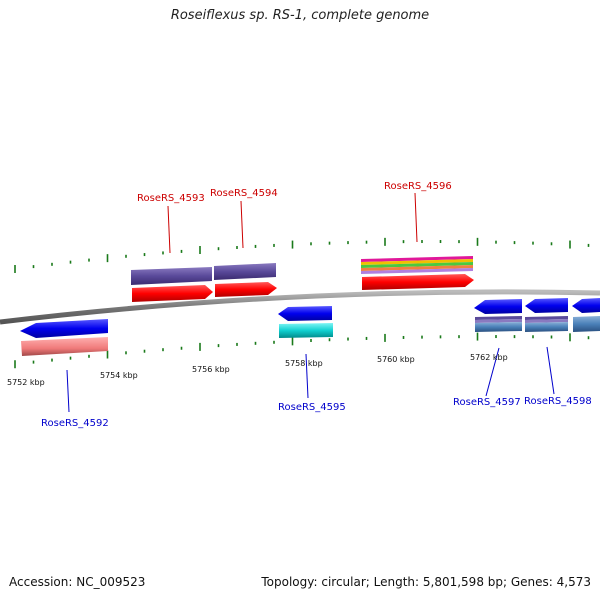 The height and width of the screenshot is (600, 600). I want to click on label-RoseRS_4597: RoseRS_4597, so click(487, 402).